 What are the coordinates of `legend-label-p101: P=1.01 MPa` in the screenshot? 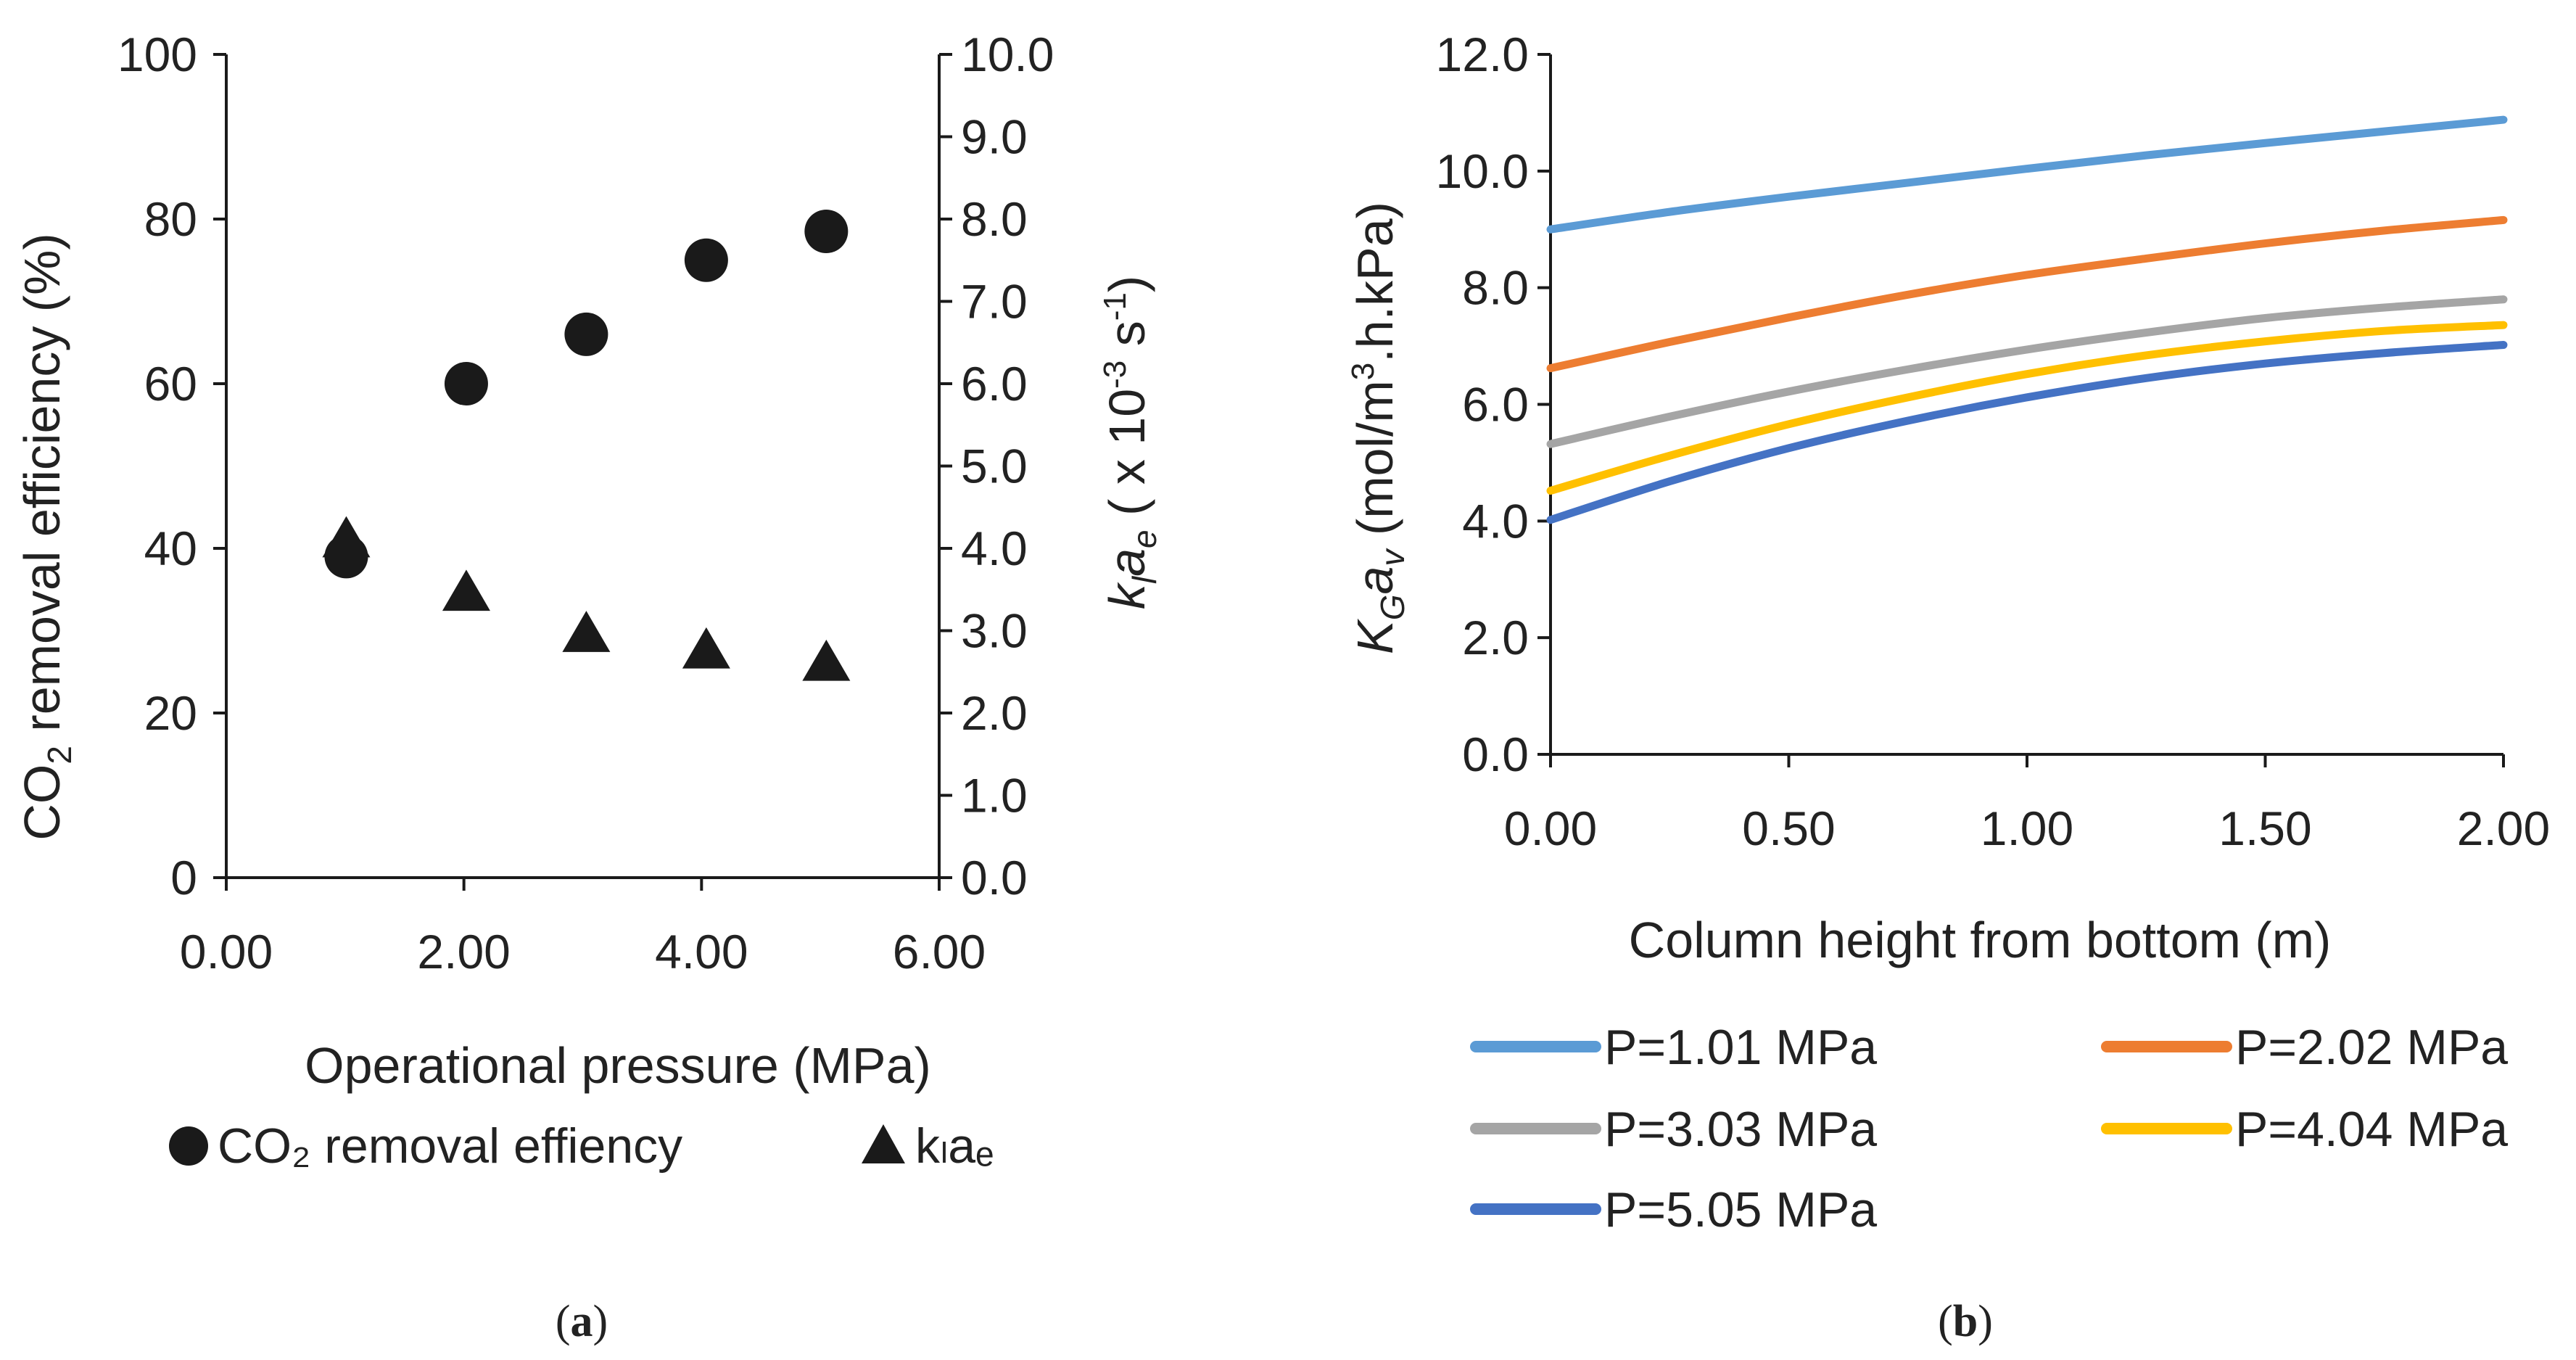 It's located at (1740, 1047).